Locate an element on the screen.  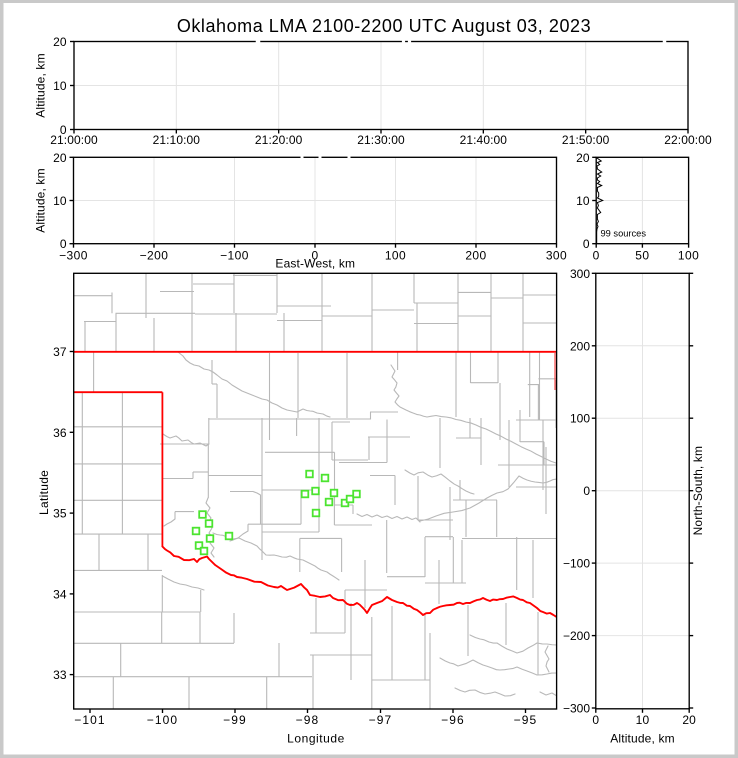
svg-text: East-West, km is located at coordinates (315, 263).